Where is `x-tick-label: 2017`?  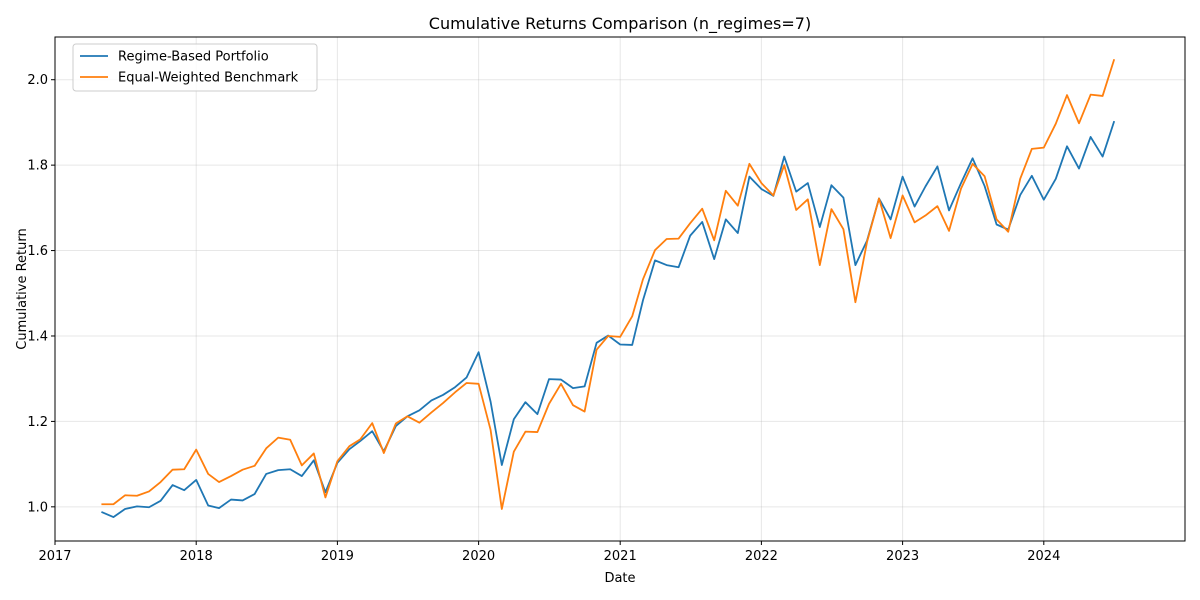
x-tick-label: 2017 is located at coordinates (54, 556).